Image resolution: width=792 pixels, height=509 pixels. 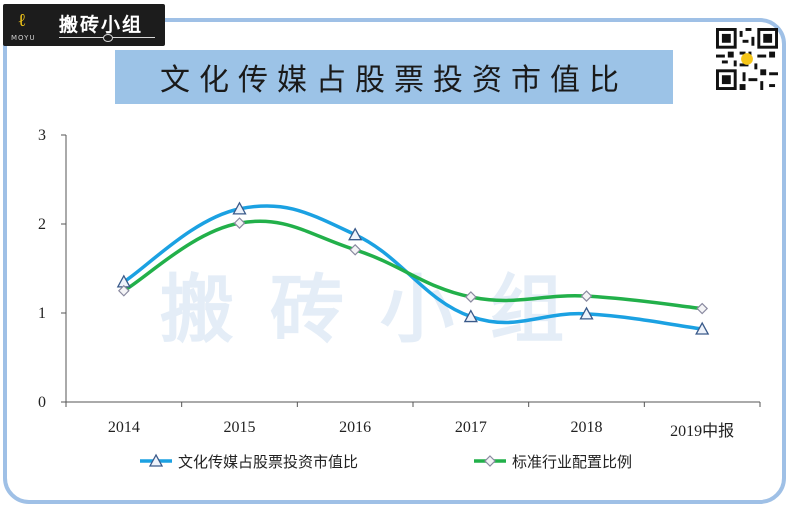 What do you see at coordinates (42, 135) in the screenshot?
I see `y-tick-label: 3` at bounding box center [42, 135].